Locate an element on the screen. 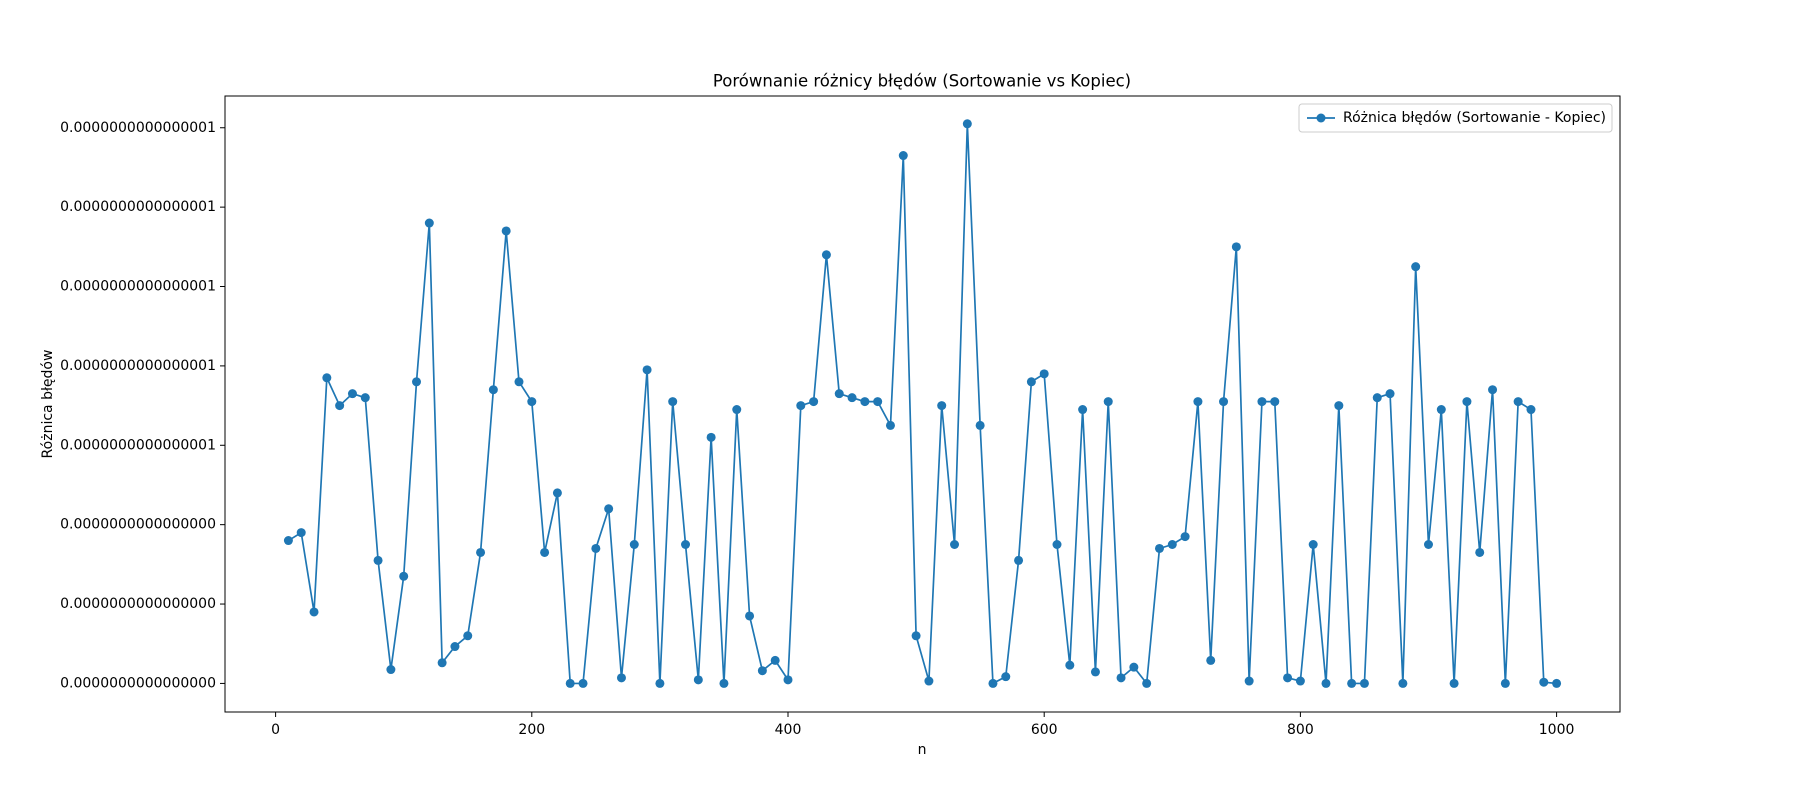 Image resolution: width=1800 pixels, height=800 pixels. x-tick-label: 200 is located at coordinates (531, 730).